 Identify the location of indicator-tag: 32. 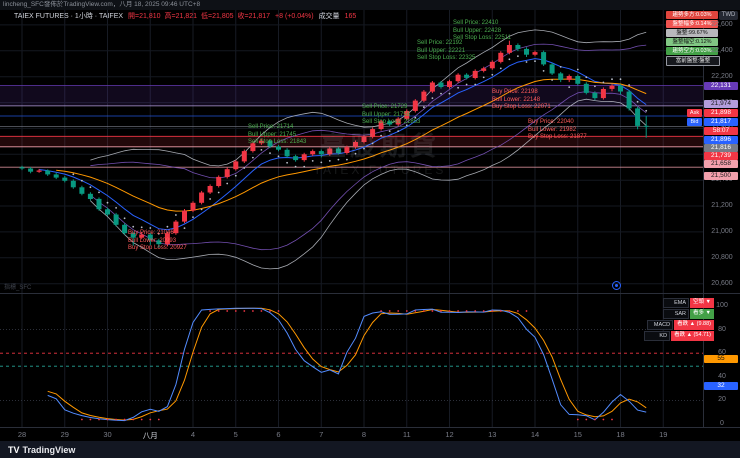
(721, 386).